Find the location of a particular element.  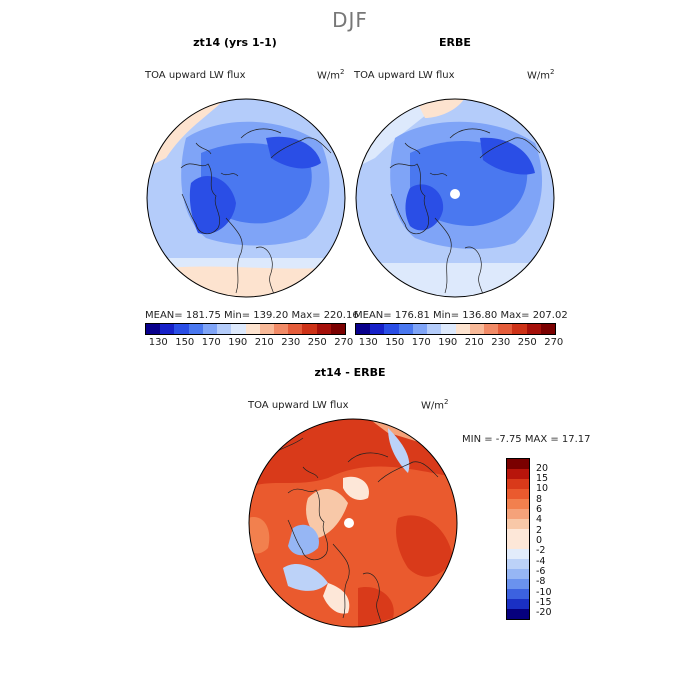

panel-stats-obs: MEAN= 176.81 Min= 136.80 Max= 207.02 is located at coordinates (461, 315).